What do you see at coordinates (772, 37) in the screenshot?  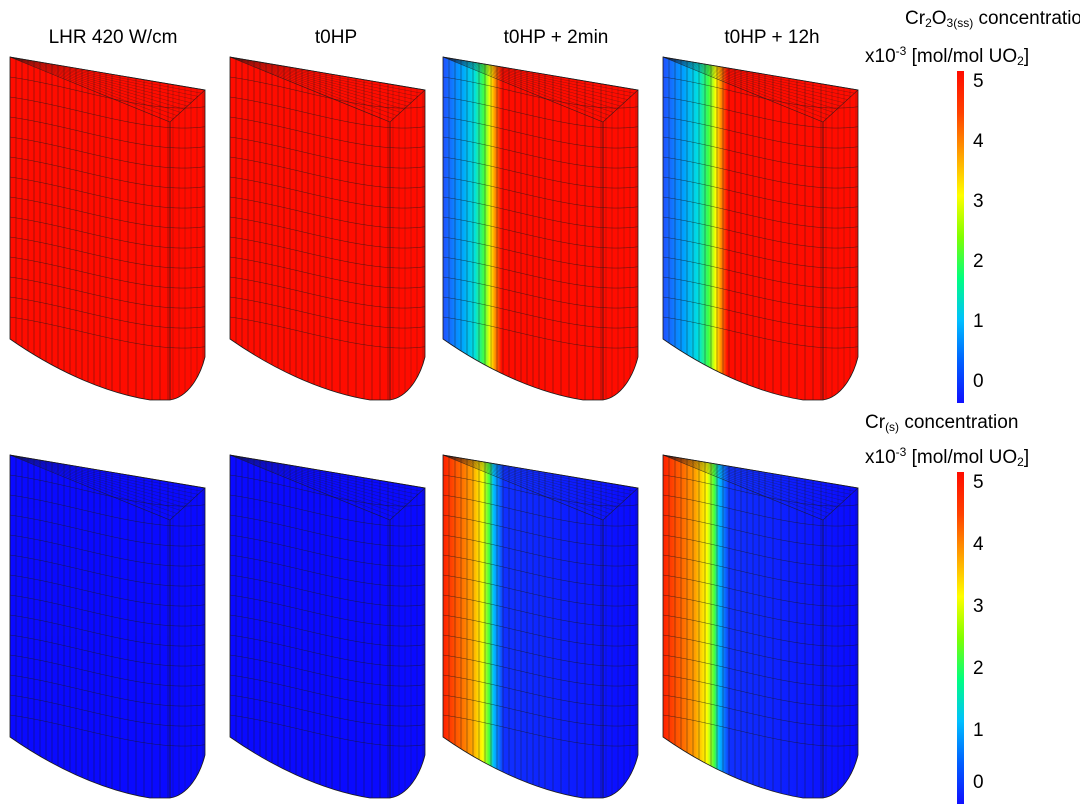 I see `column-title-t0hp-12h: t0HP + 12h` at bounding box center [772, 37].